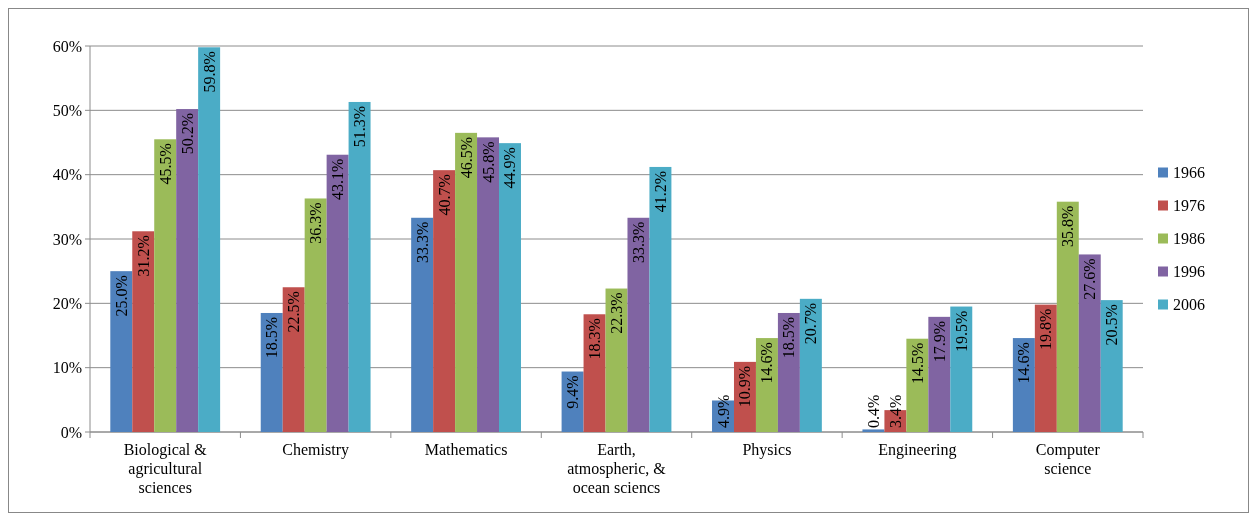 The image size is (1257, 521). Describe the element at coordinates (338, 179) in the screenshot. I see `data-label: 43.1%` at that location.